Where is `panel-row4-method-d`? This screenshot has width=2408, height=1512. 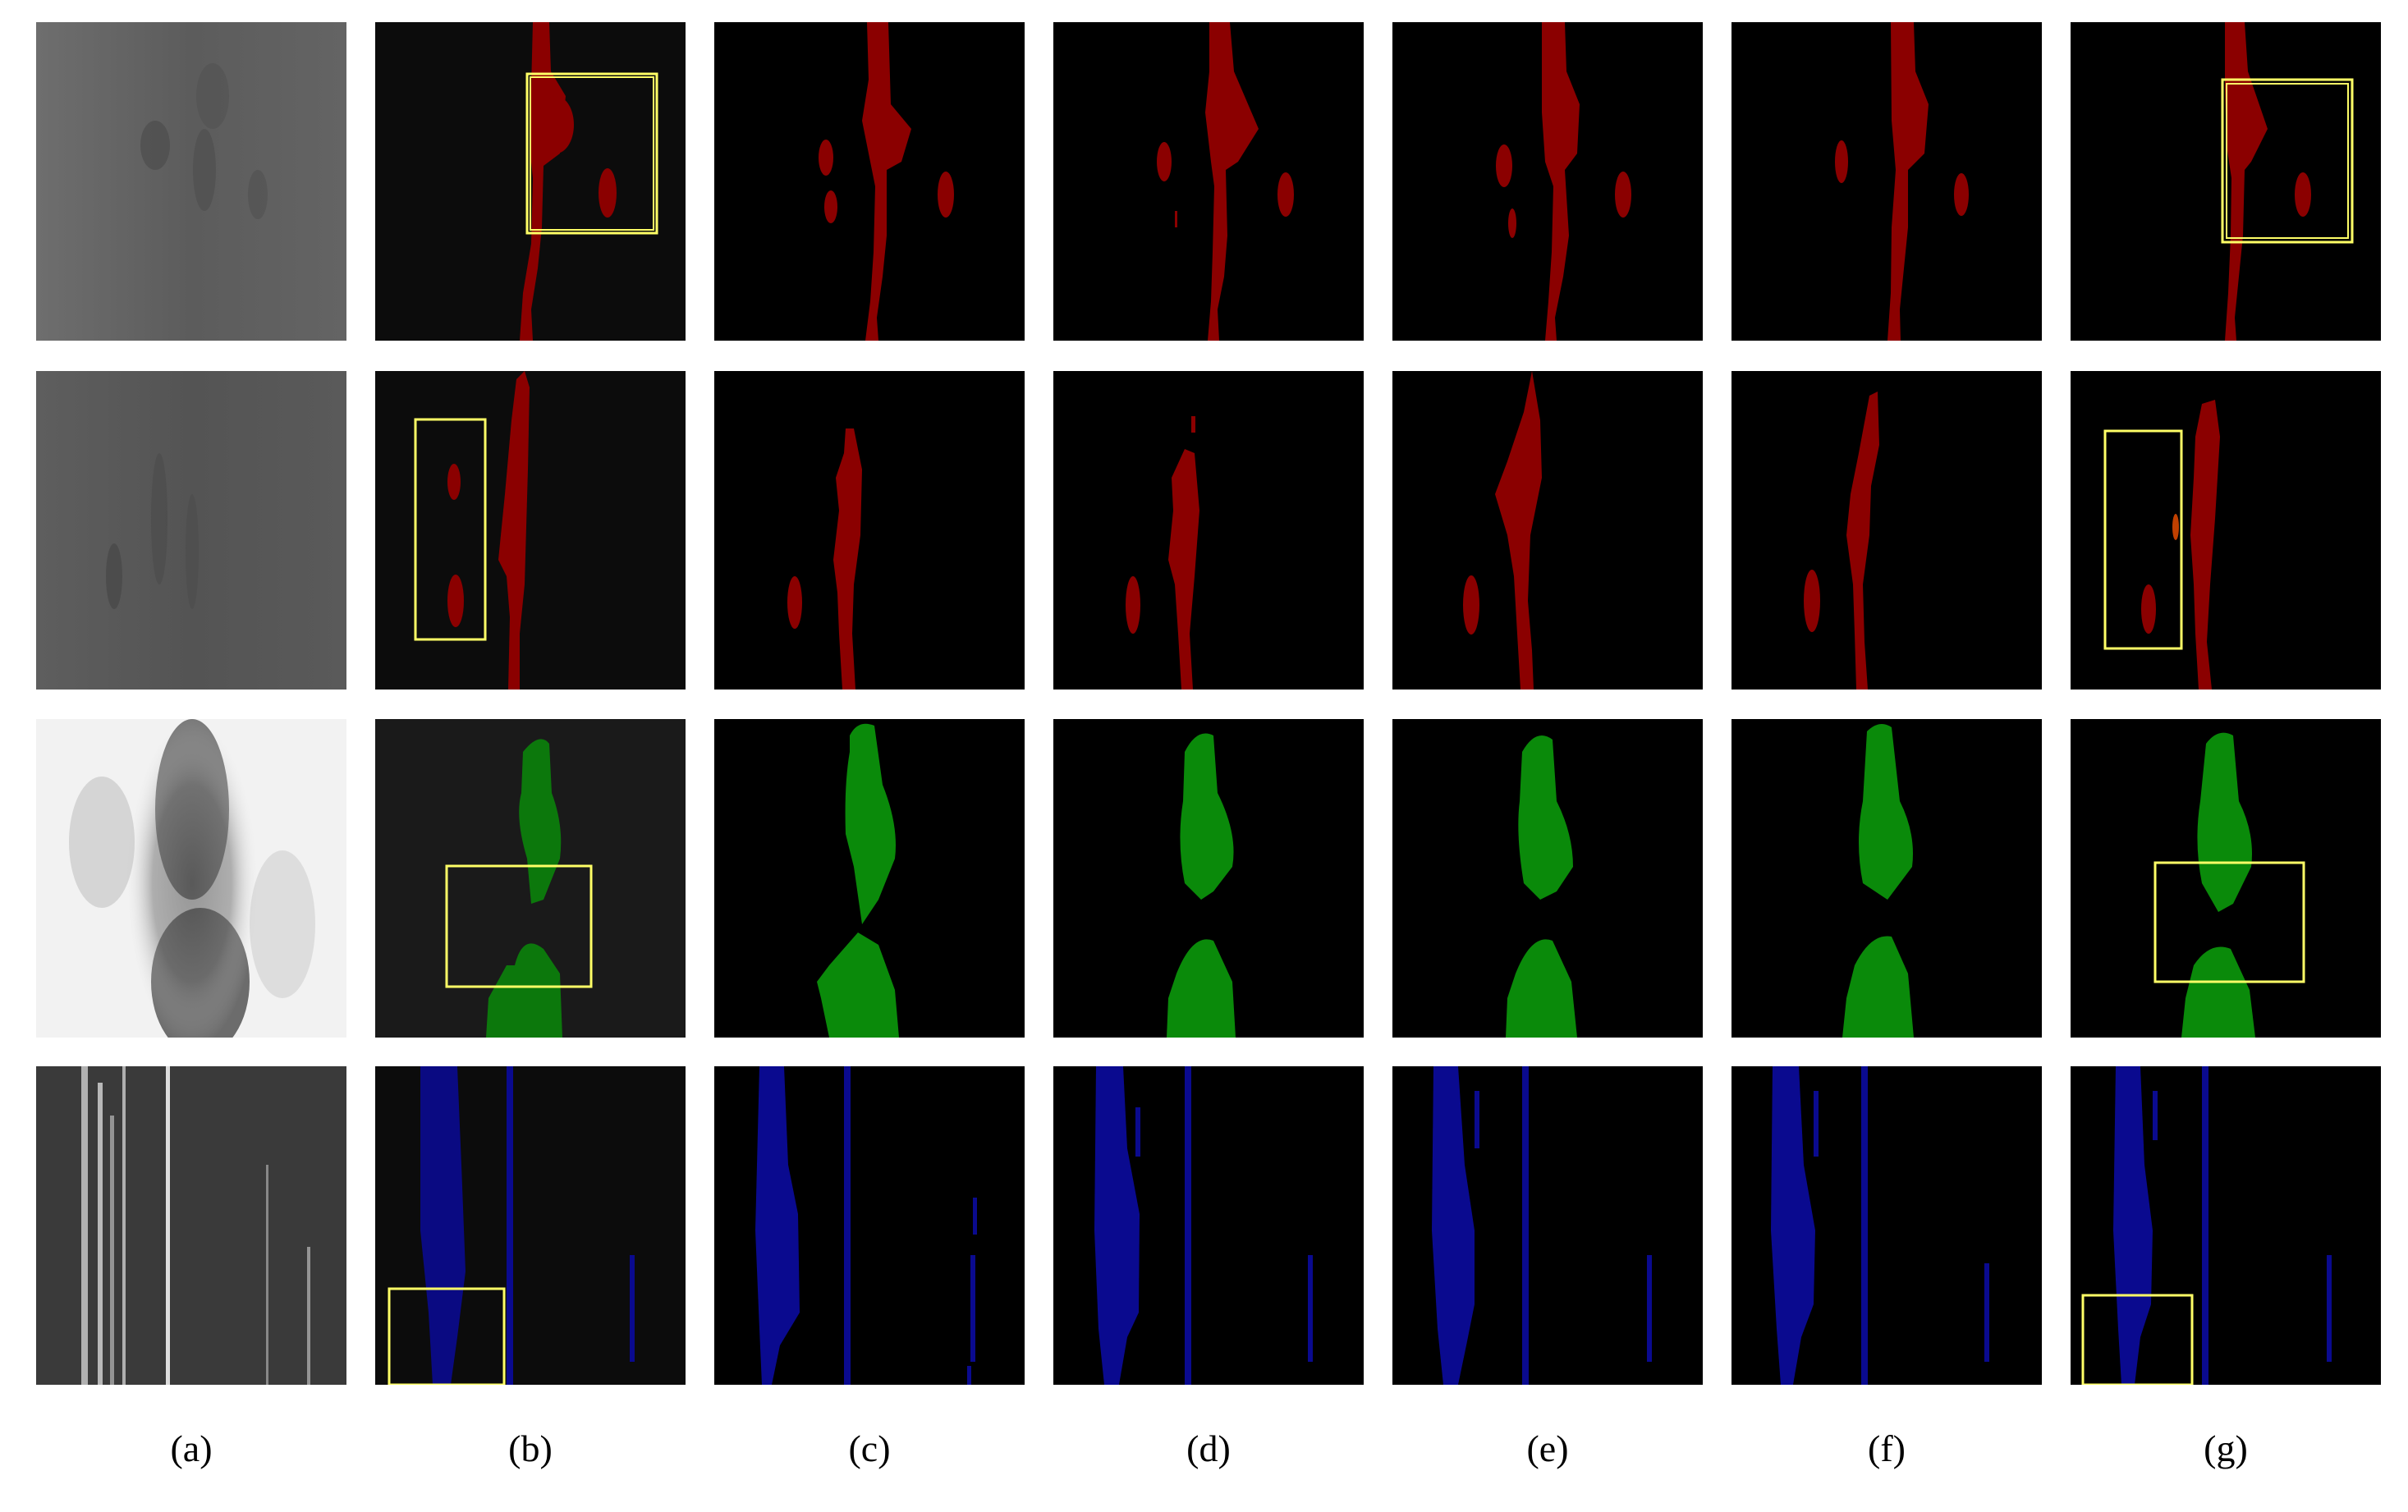
panel-row4-method-d is located at coordinates (1208, 1225).